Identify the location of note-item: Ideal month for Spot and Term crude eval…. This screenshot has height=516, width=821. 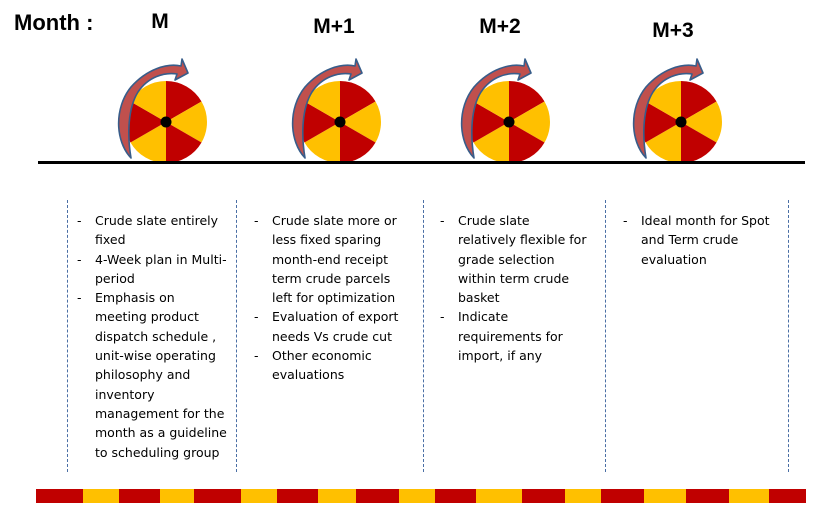
(698, 240).